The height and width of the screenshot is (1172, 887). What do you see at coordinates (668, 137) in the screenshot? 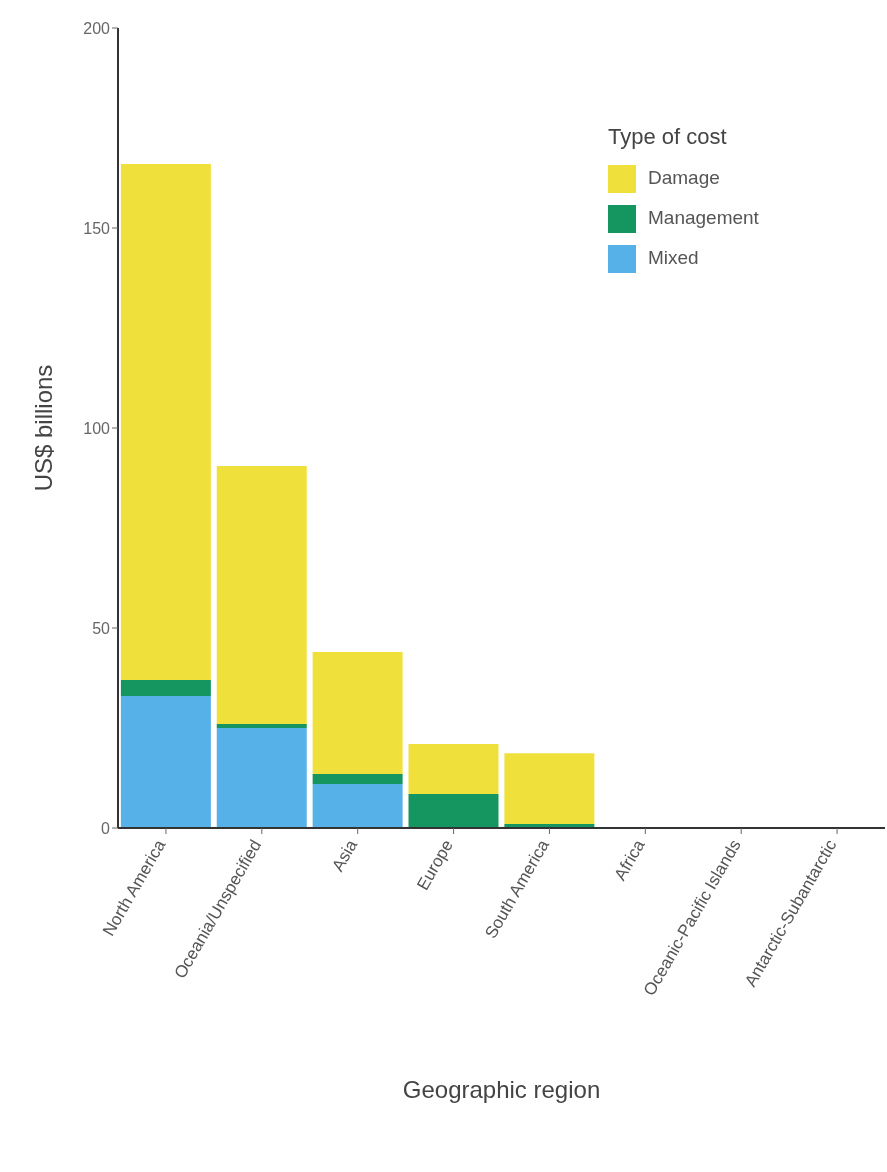
I see `legend-title: Type of cost` at bounding box center [668, 137].